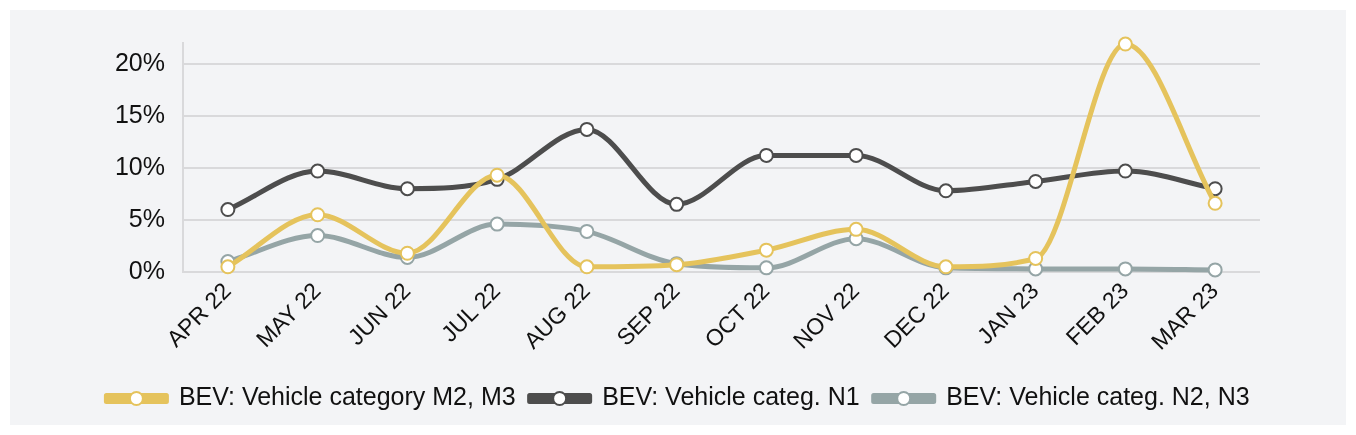 This screenshot has width=1356, height=435. Describe the element at coordinates (139, 165) in the screenshot. I see `y-tick-label: 10%` at that location.